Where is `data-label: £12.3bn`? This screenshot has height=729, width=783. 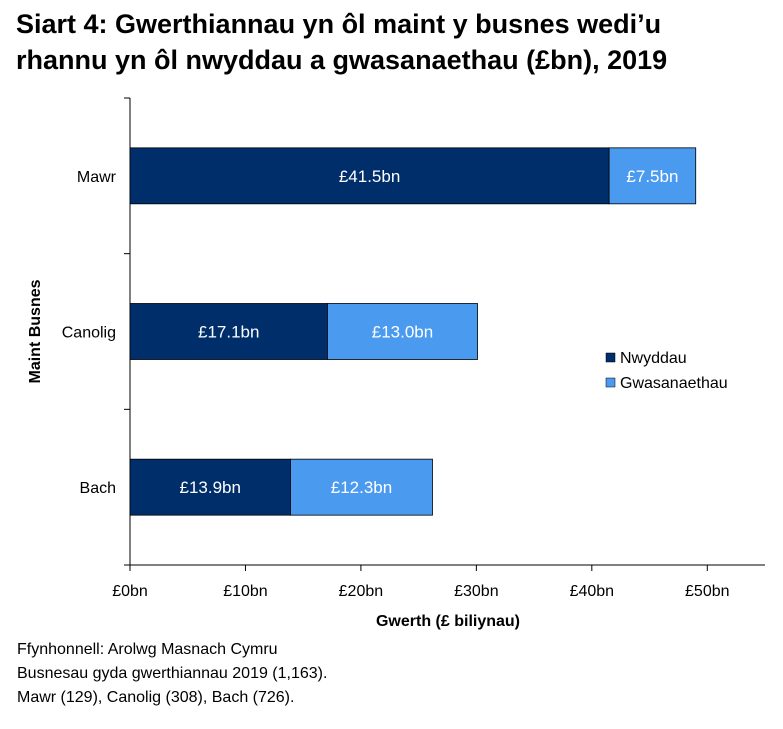
data-label: £12.3bn is located at coordinates (361, 487).